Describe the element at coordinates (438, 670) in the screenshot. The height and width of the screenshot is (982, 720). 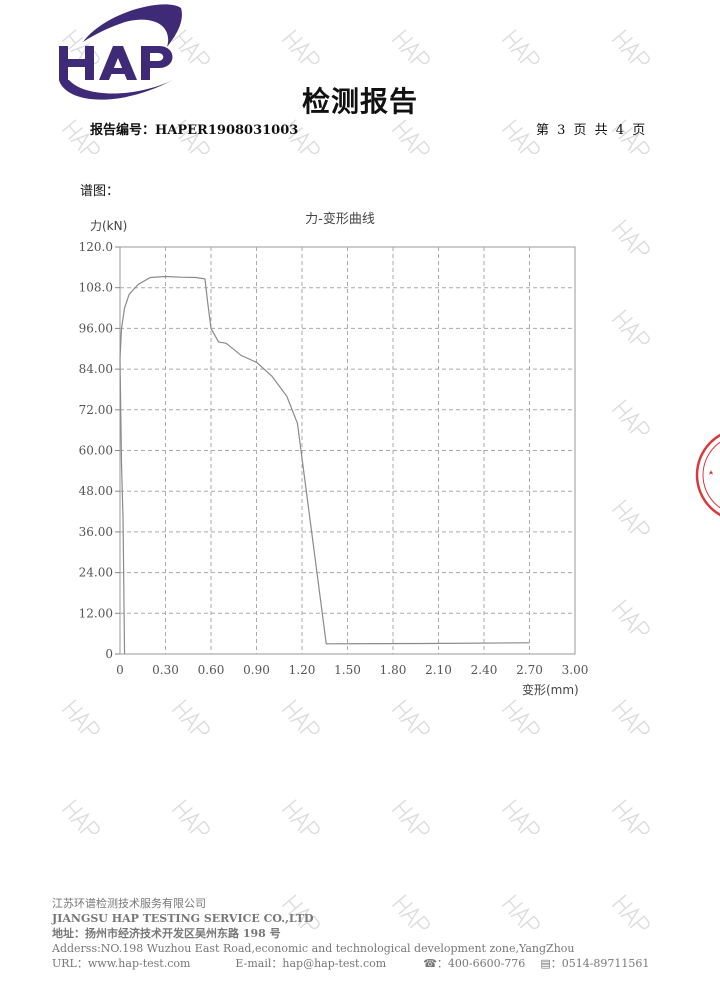
I see `x-tick-label: 2.10` at that location.